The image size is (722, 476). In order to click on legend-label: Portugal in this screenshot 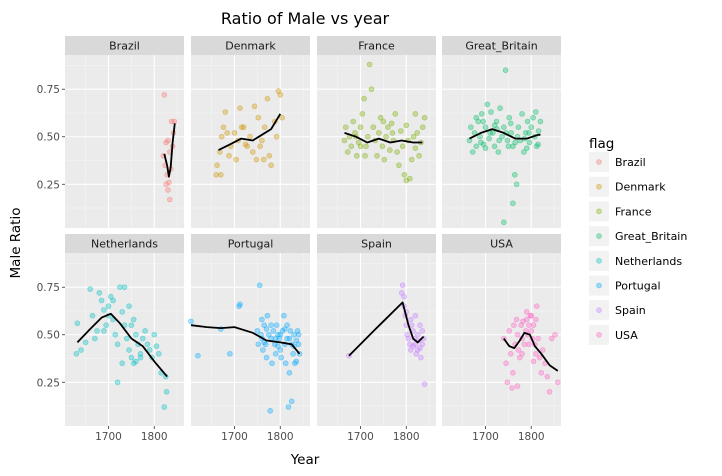, I will do `click(638, 286)`.